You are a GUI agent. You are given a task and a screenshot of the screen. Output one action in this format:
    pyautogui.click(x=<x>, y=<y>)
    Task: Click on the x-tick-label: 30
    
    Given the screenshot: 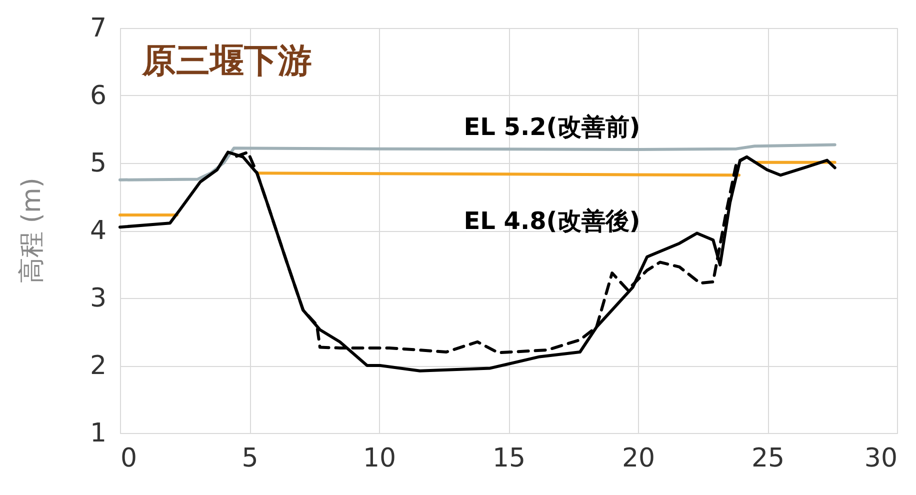 What is the action you would take?
    pyautogui.click(x=881, y=459)
    